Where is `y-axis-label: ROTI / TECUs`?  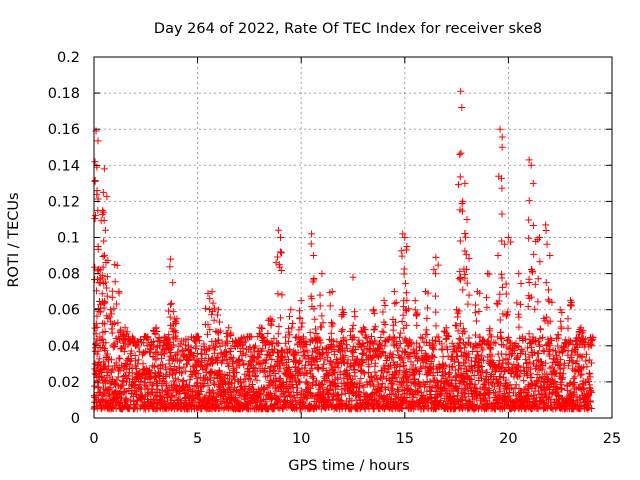 y-axis-label: ROTI / TECUs is located at coordinates (14, 239).